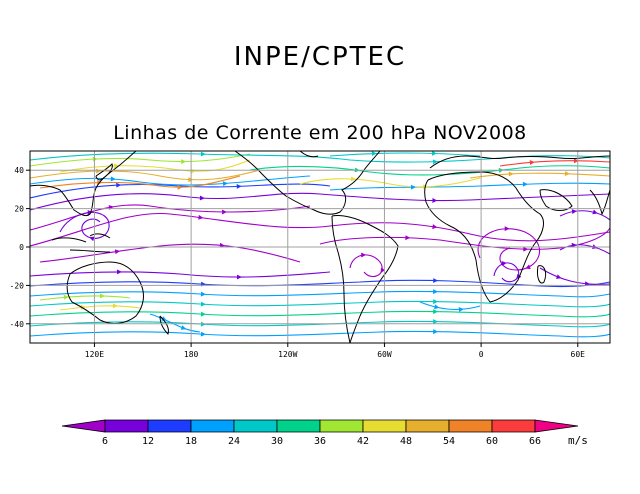  I want to click on colorbar: 6 12 18 24 30 36 42 48 54 60 66, so click(320, 433).